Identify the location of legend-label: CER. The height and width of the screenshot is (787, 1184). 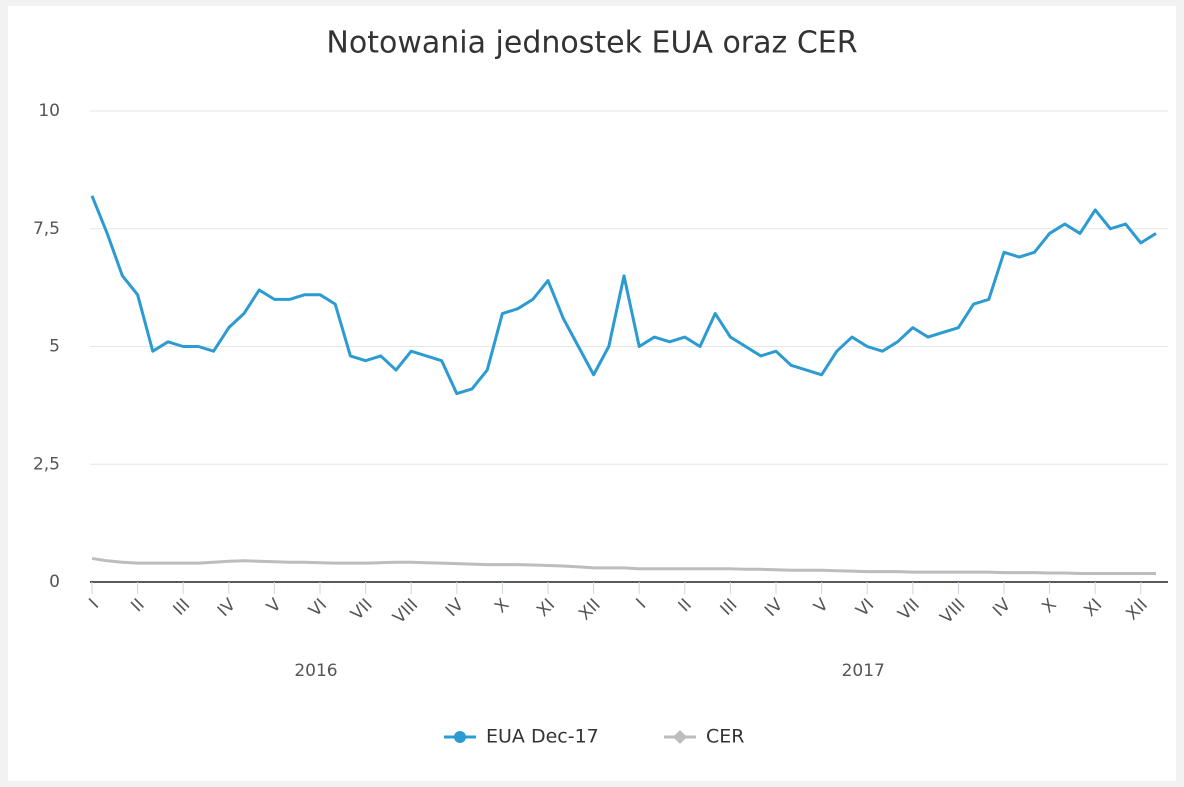
(725, 737).